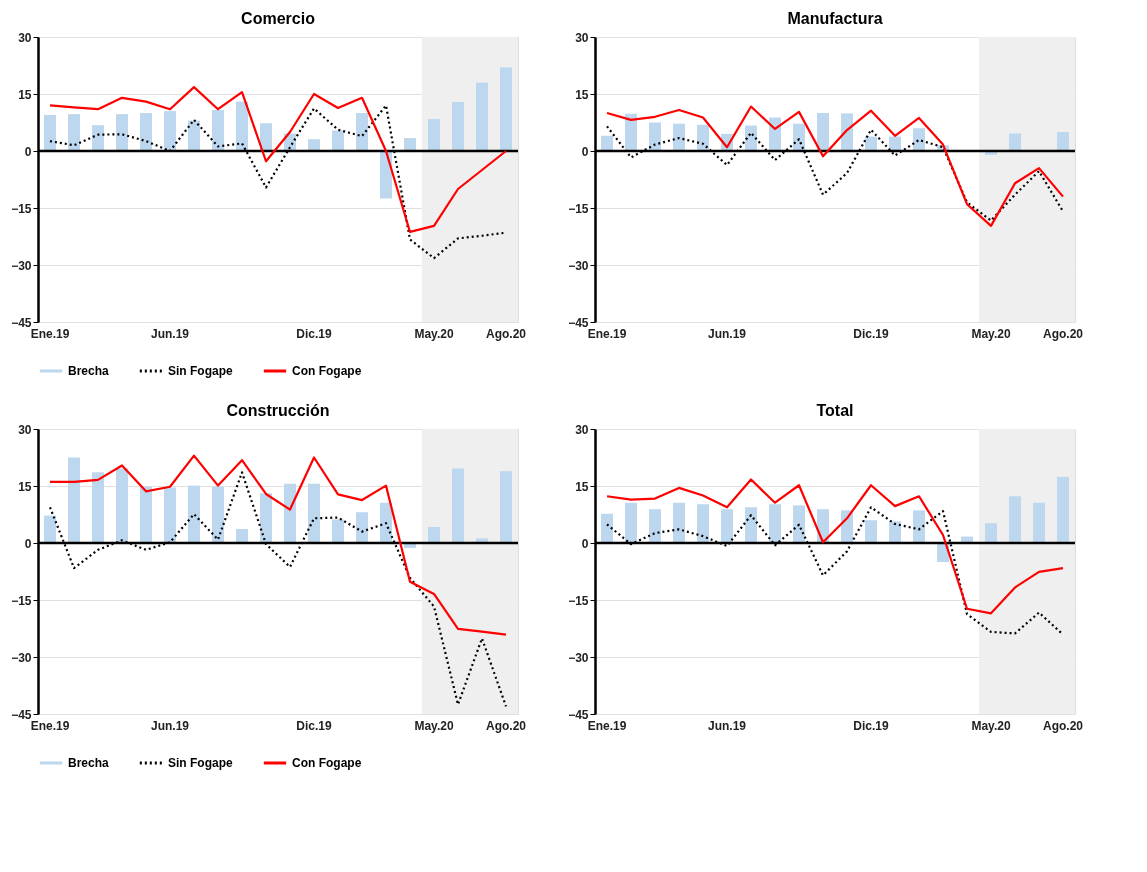 The width and height of the screenshot is (1147, 872). Describe the element at coordinates (506, 725) in the screenshot. I see `x-tick-label: Ago.20` at that location.